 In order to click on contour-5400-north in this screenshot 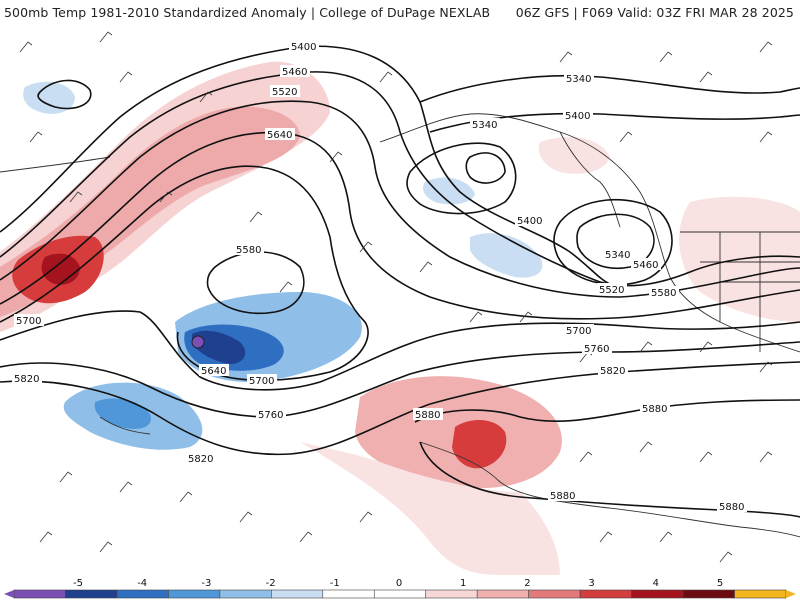, I will do `click(614, 122)`.